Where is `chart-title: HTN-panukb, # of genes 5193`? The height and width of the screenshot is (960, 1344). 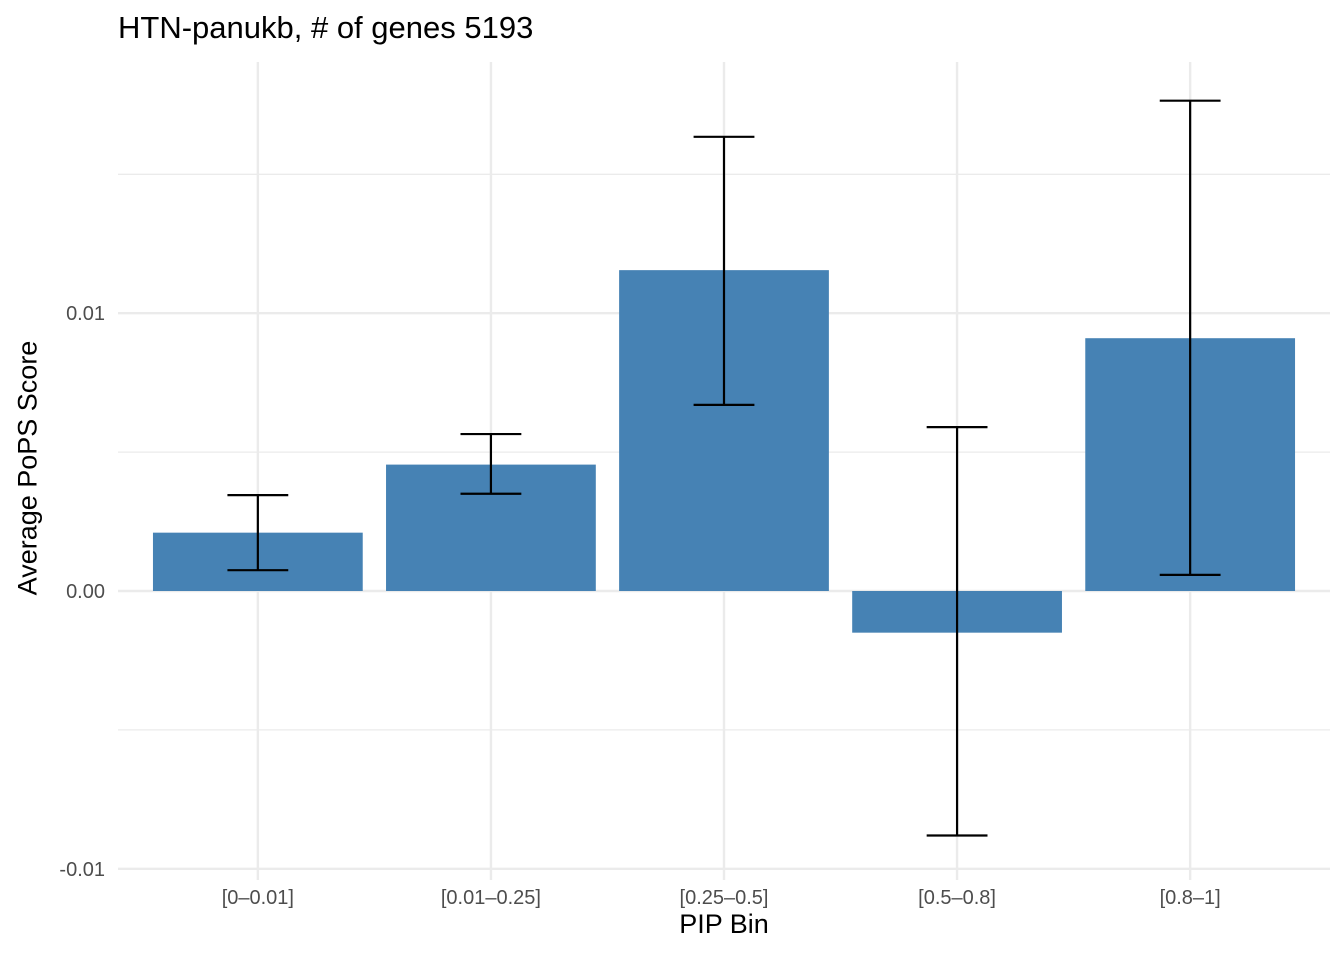
chart-title: HTN-panukb, # of genes 5193 is located at coordinates (326, 27).